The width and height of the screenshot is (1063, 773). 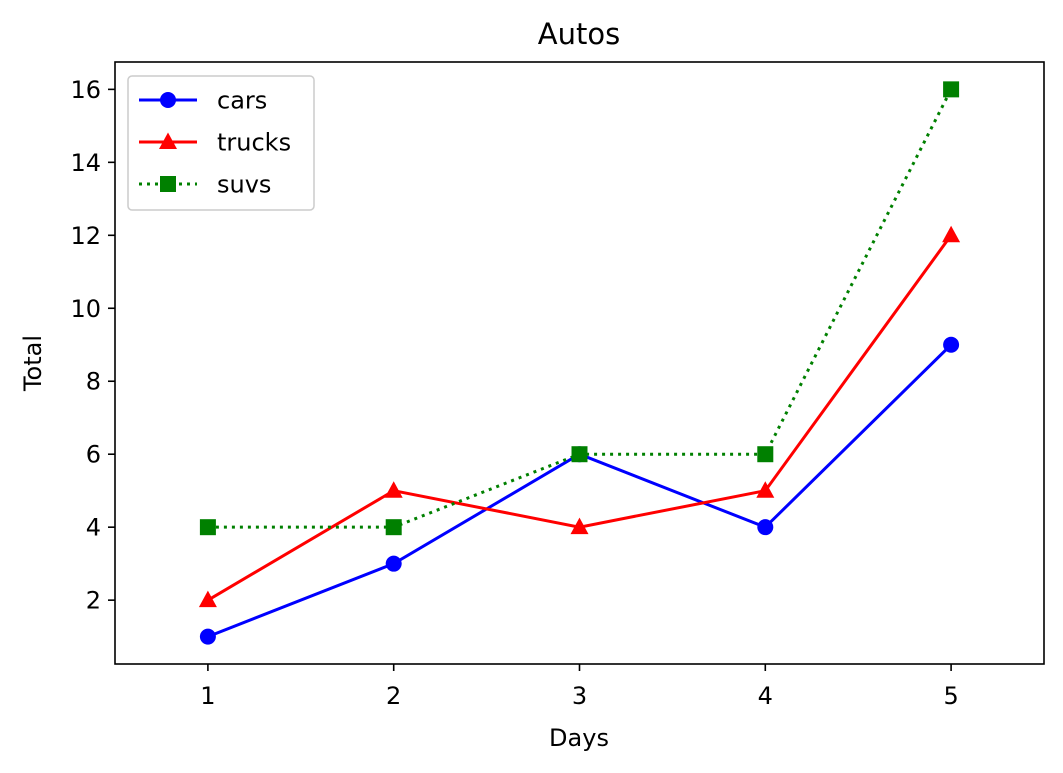 What do you see at coordinates (85, 236) in the screenshot?
I see `y-tick-label: 12` at bounding box center [85, 236].